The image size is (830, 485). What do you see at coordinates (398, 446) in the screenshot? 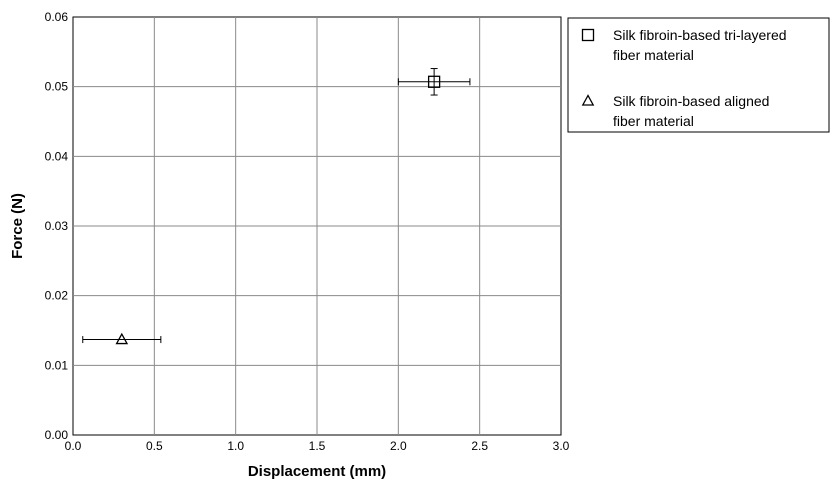
I see `x-tick-label: 2.0` at bounding box center [398, 446].